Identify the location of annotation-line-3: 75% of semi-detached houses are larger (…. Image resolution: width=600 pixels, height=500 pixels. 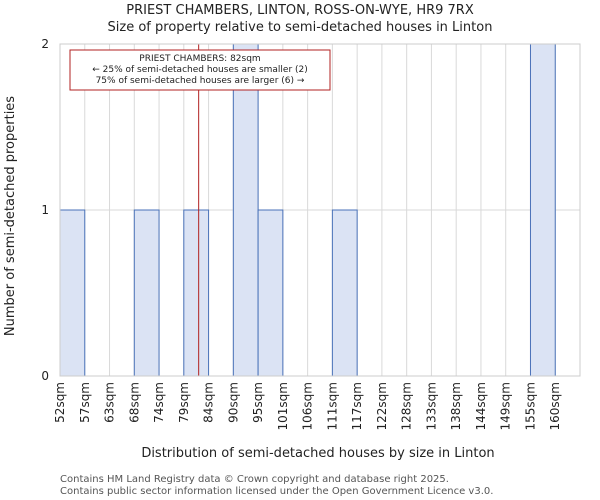
(200, 81).